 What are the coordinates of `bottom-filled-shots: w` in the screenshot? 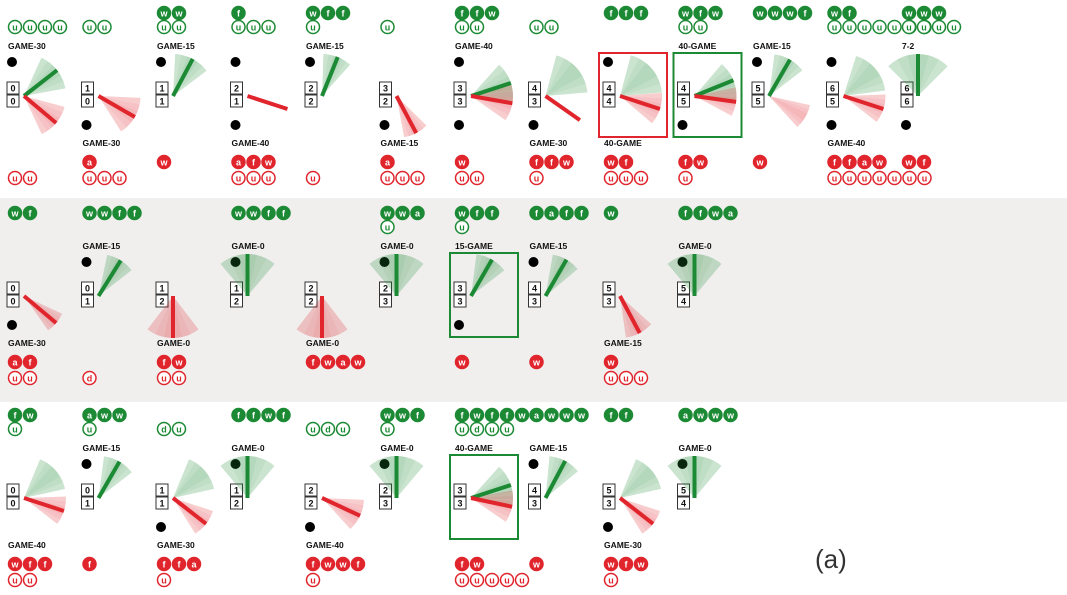 It's located at (611, 362).